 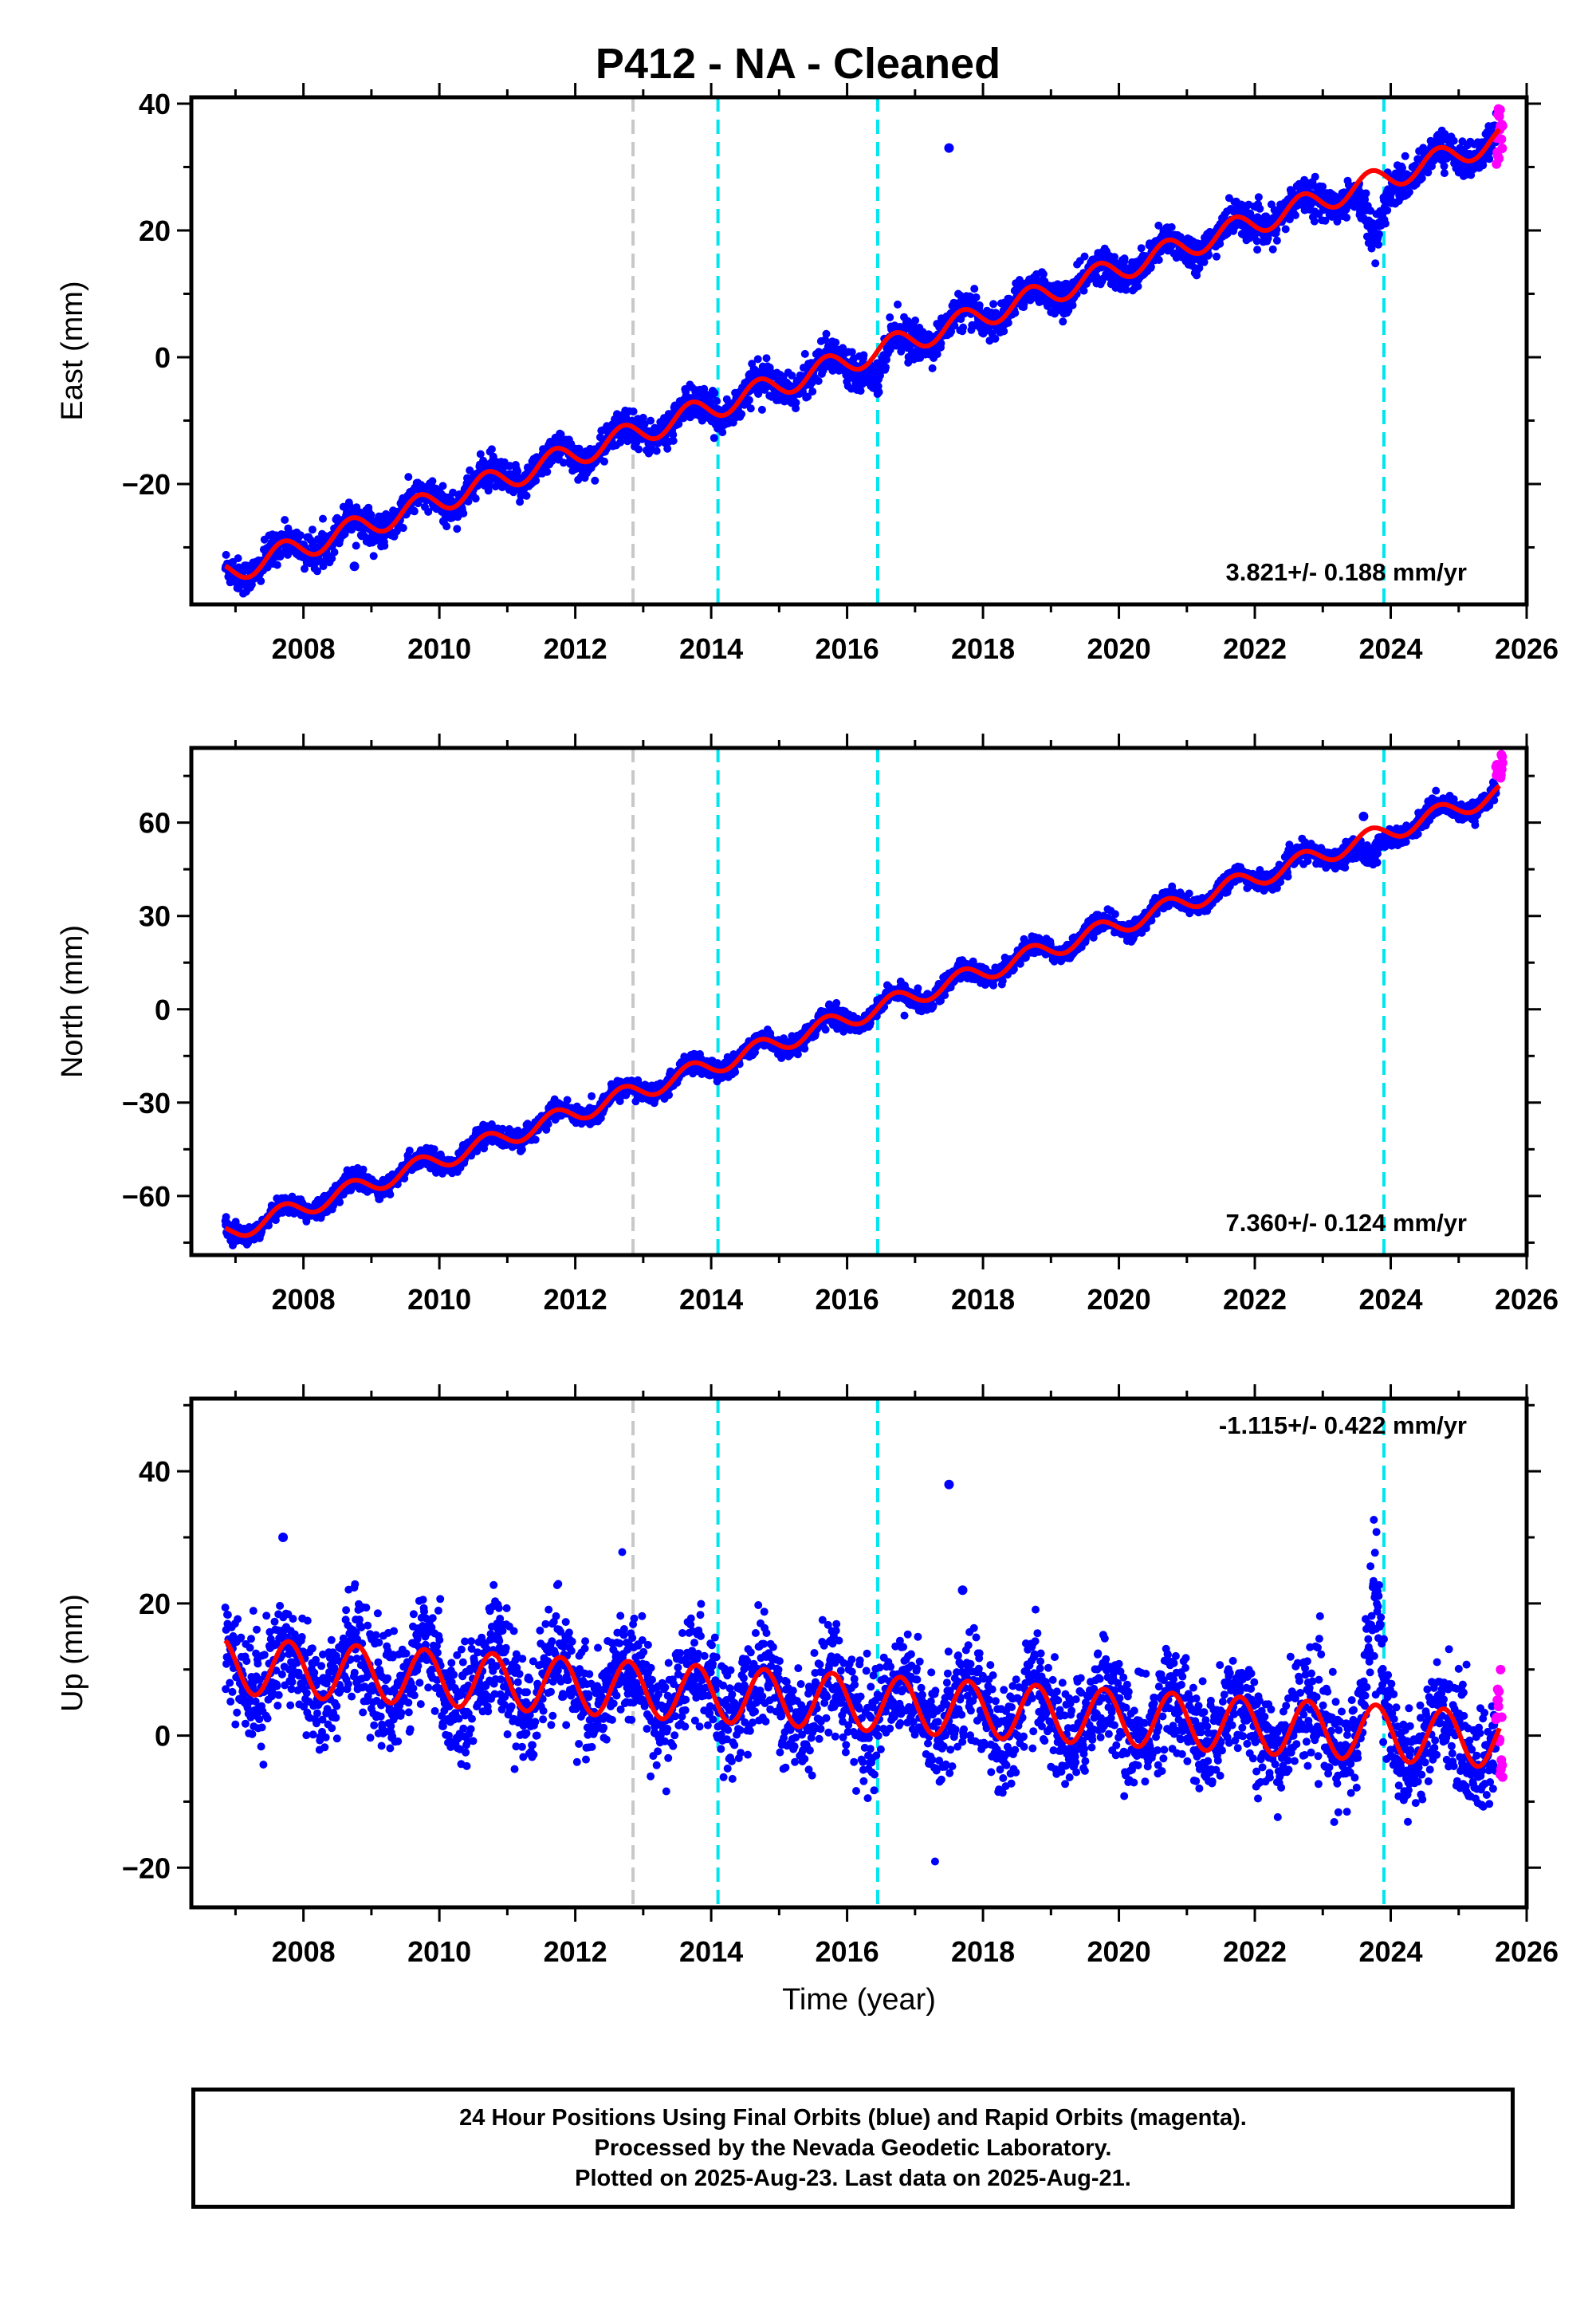 I want to click on figure-title: P412 - NA - Cleaned, so click(x=798, y=64).